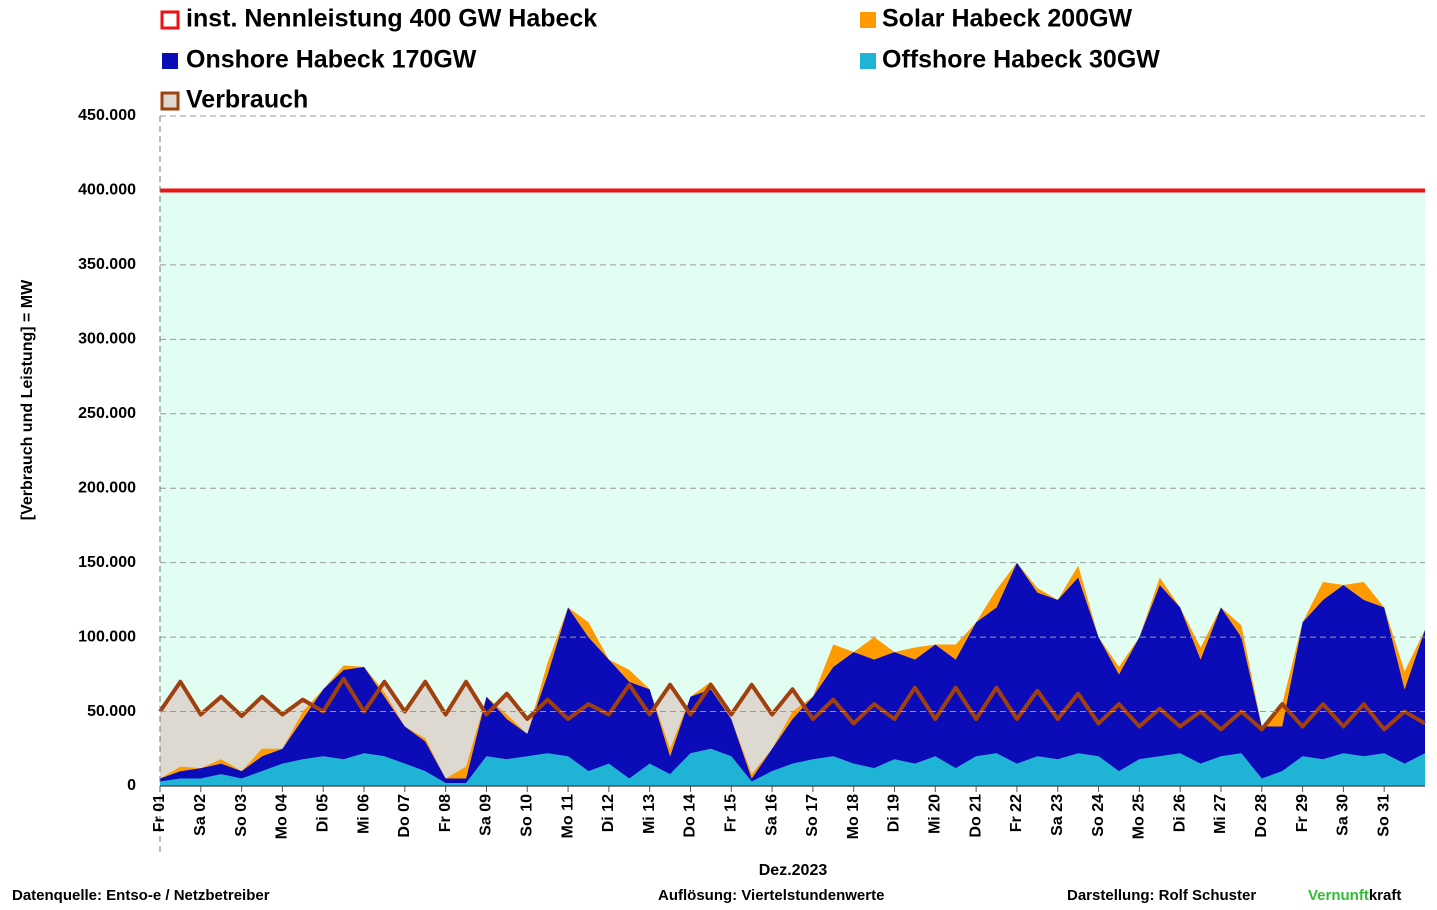 The height and width of the screenshot is (910, 1437). I want to click on footer-source: Datenquelle: Entso-e / Netzbetreiber, so click(141, 895).